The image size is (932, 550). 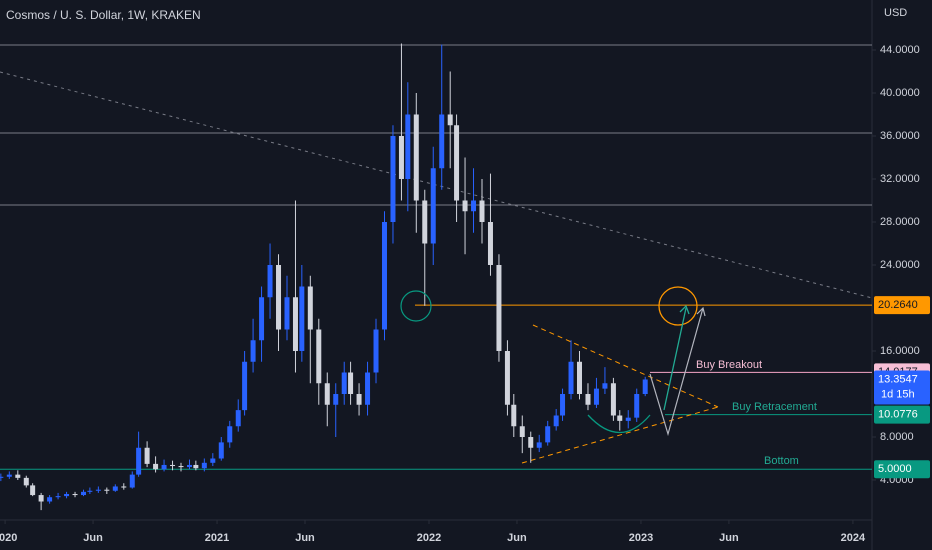 What do you see at coordinates (898, 394) in the screenshot?
I see `countdown: 1d 15h` at bounding box center [898, 394].